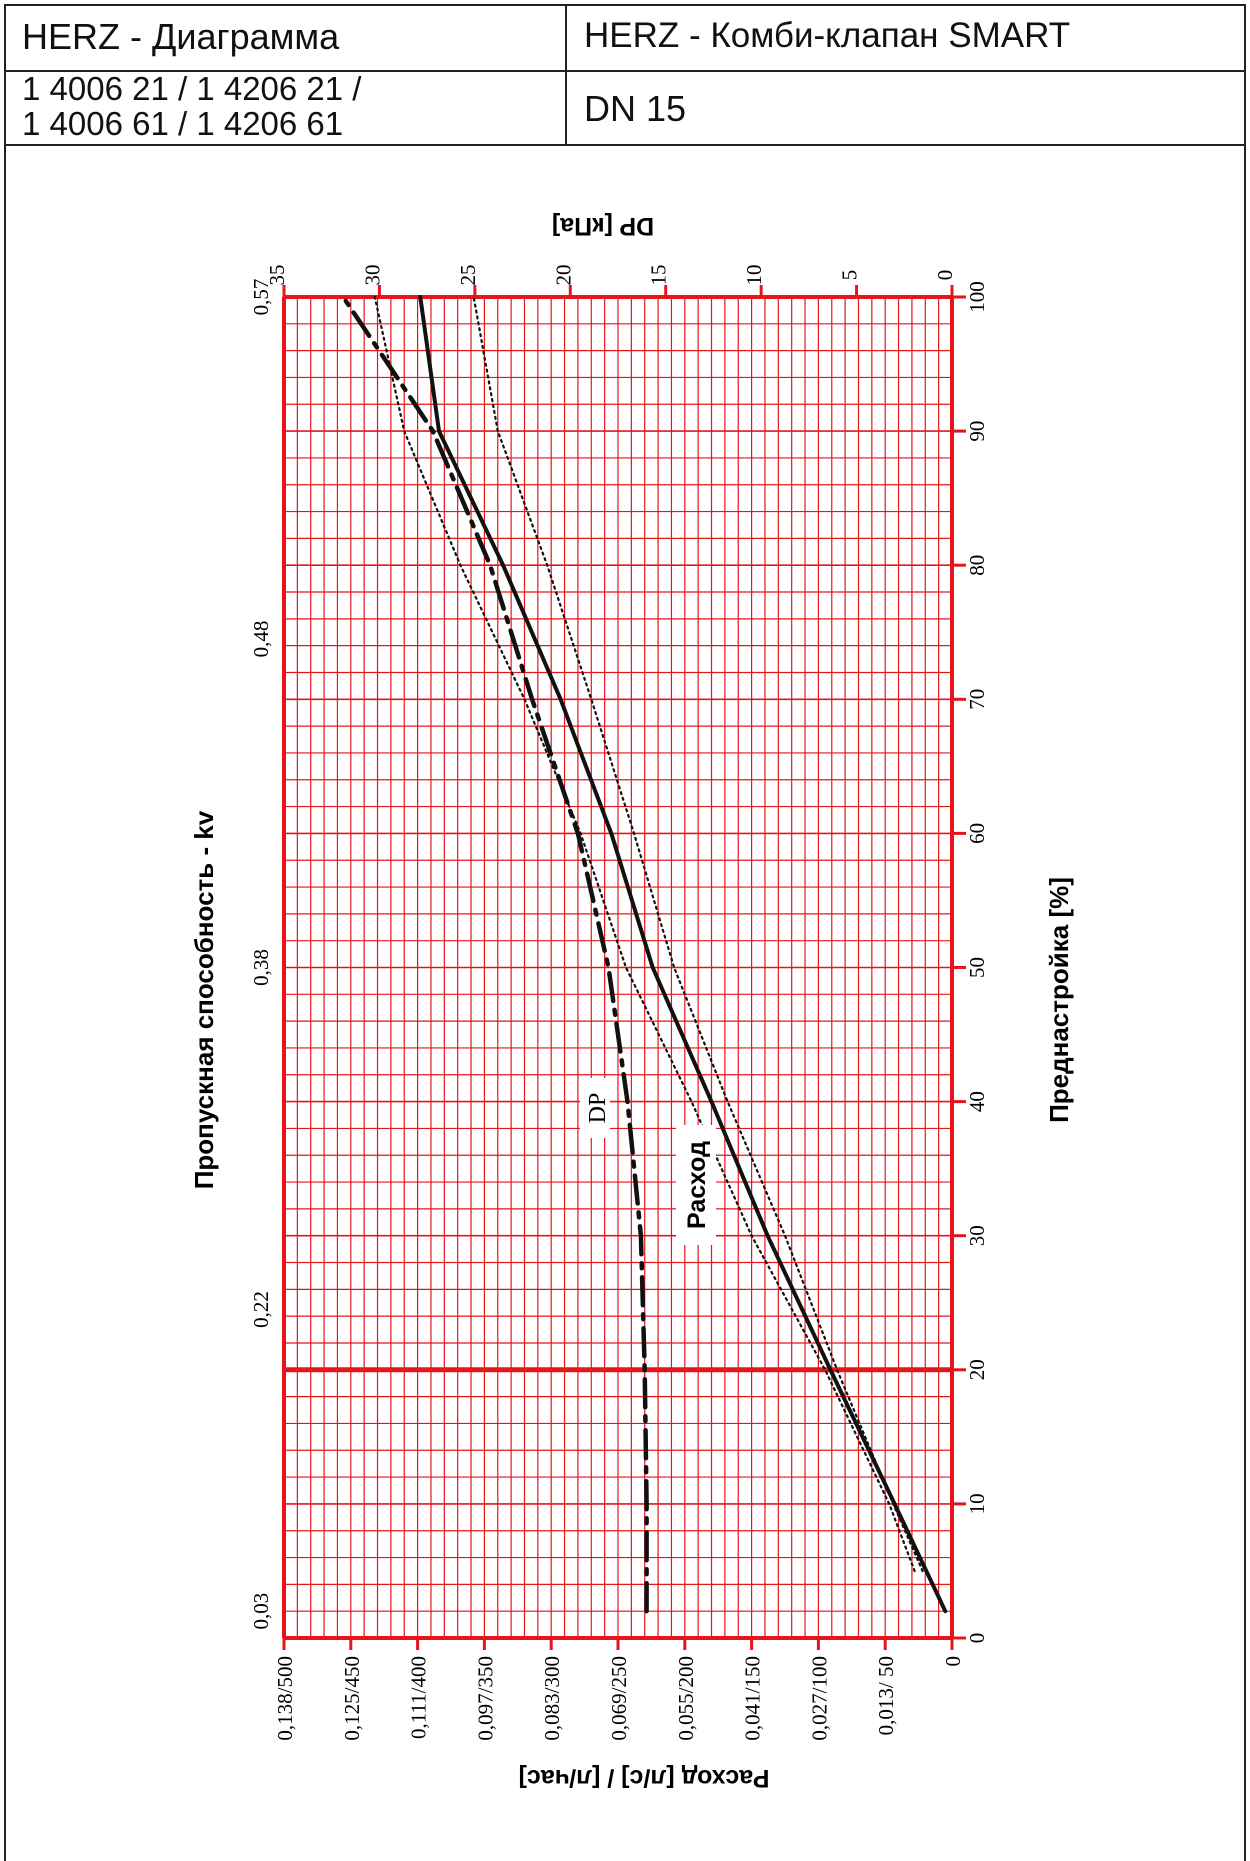 This screenshot has width=1250, height=1861. What do you see at coordinates (468, 275) in the screenshot?
I see `dp-tick-label: 25` at bounding box center [468, 275].